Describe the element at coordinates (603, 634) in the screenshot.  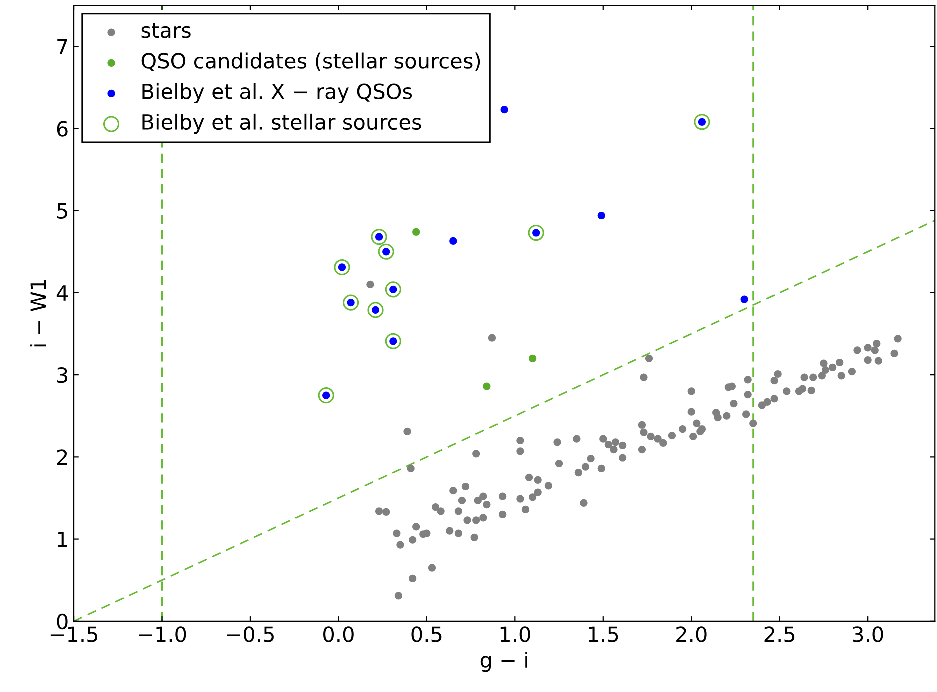
I see `x-tick-label: 1.5` at that location.